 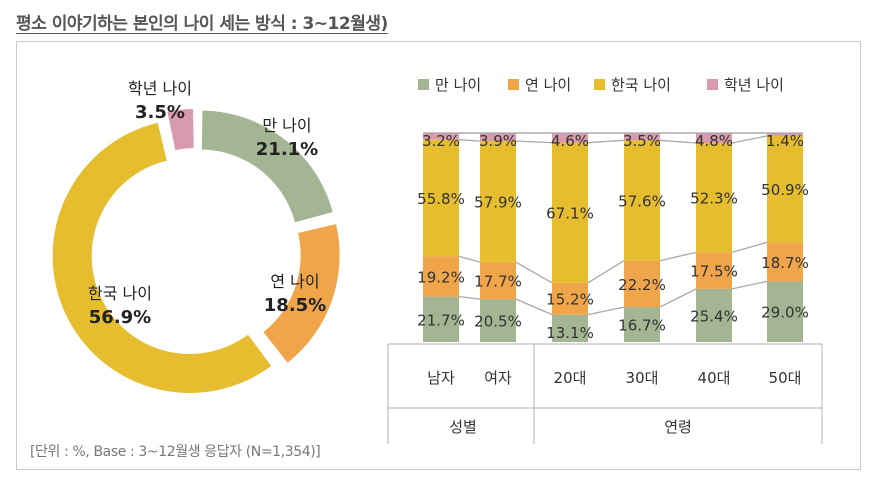 What do you see at coordinates (712, 84) in the screenshot?
I see `legend-swatch-haknyeon-nai` at bounding box center [712, 84].